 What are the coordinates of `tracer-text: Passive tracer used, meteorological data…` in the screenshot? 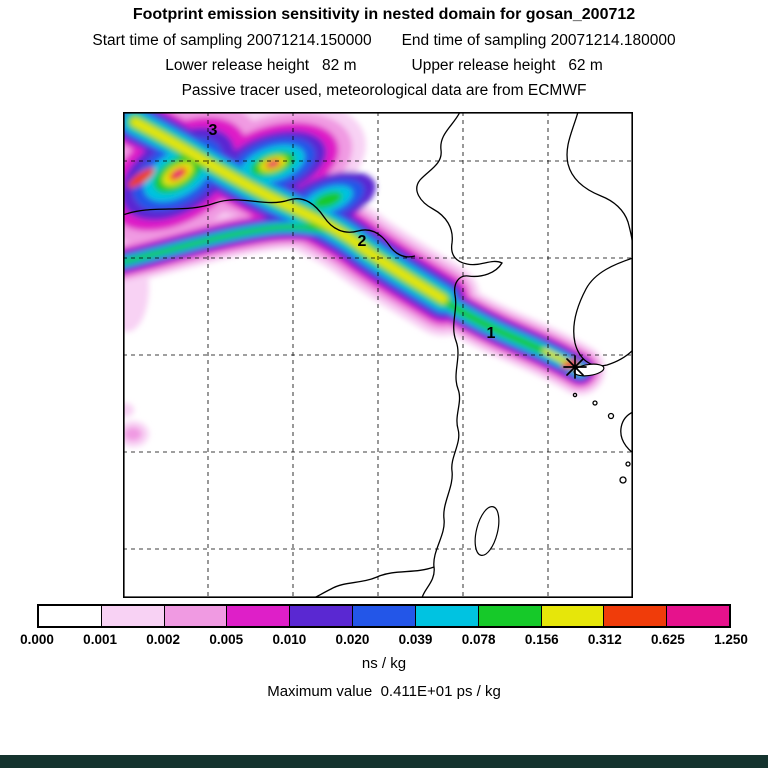 It's located at (384, 90).